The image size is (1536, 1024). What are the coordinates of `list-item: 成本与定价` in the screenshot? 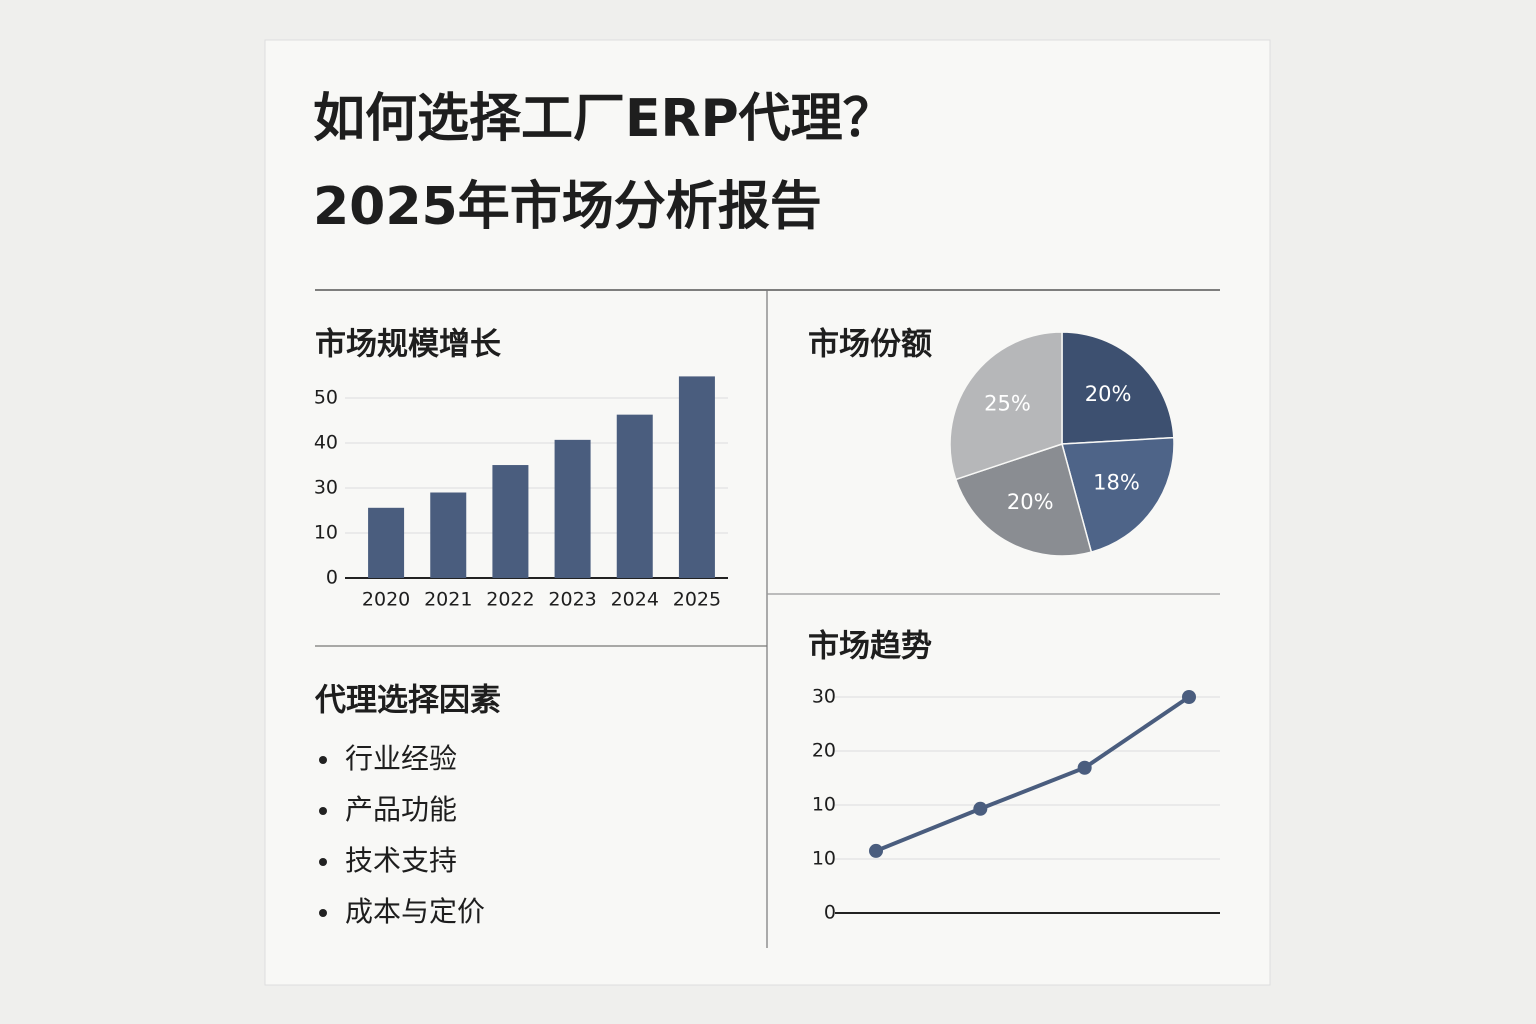 It's located at (415, 911).